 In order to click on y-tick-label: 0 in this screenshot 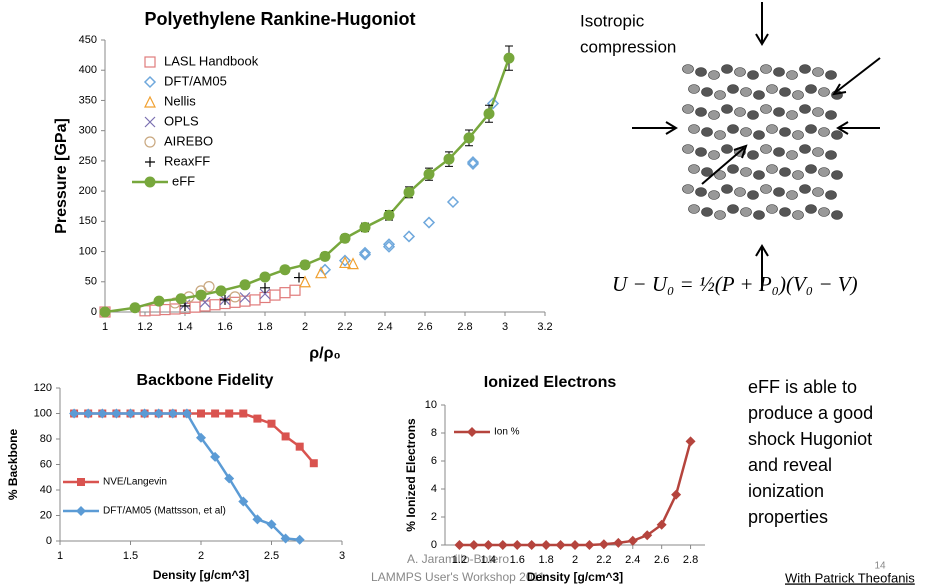, I will do `click(94, 312)`.